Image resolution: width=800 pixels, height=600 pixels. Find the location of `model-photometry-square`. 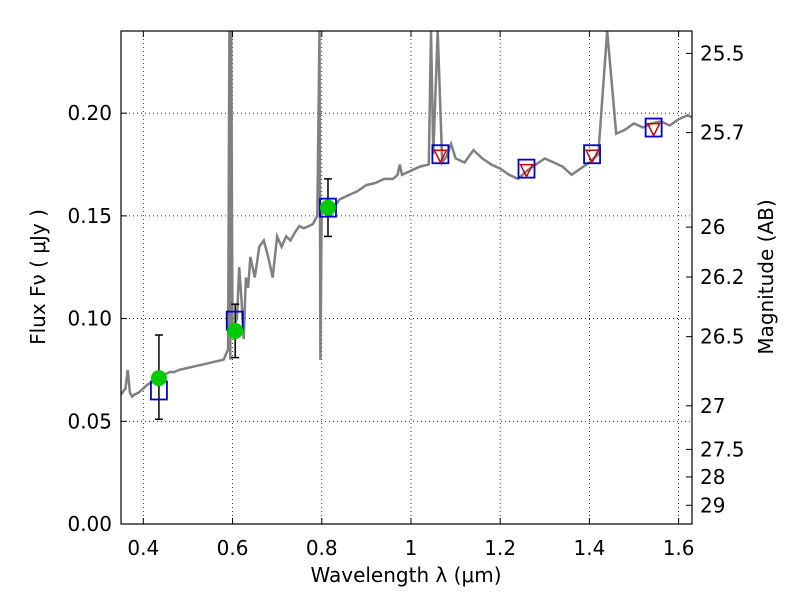

model-photometry-square is located at coordinates (440, 154).